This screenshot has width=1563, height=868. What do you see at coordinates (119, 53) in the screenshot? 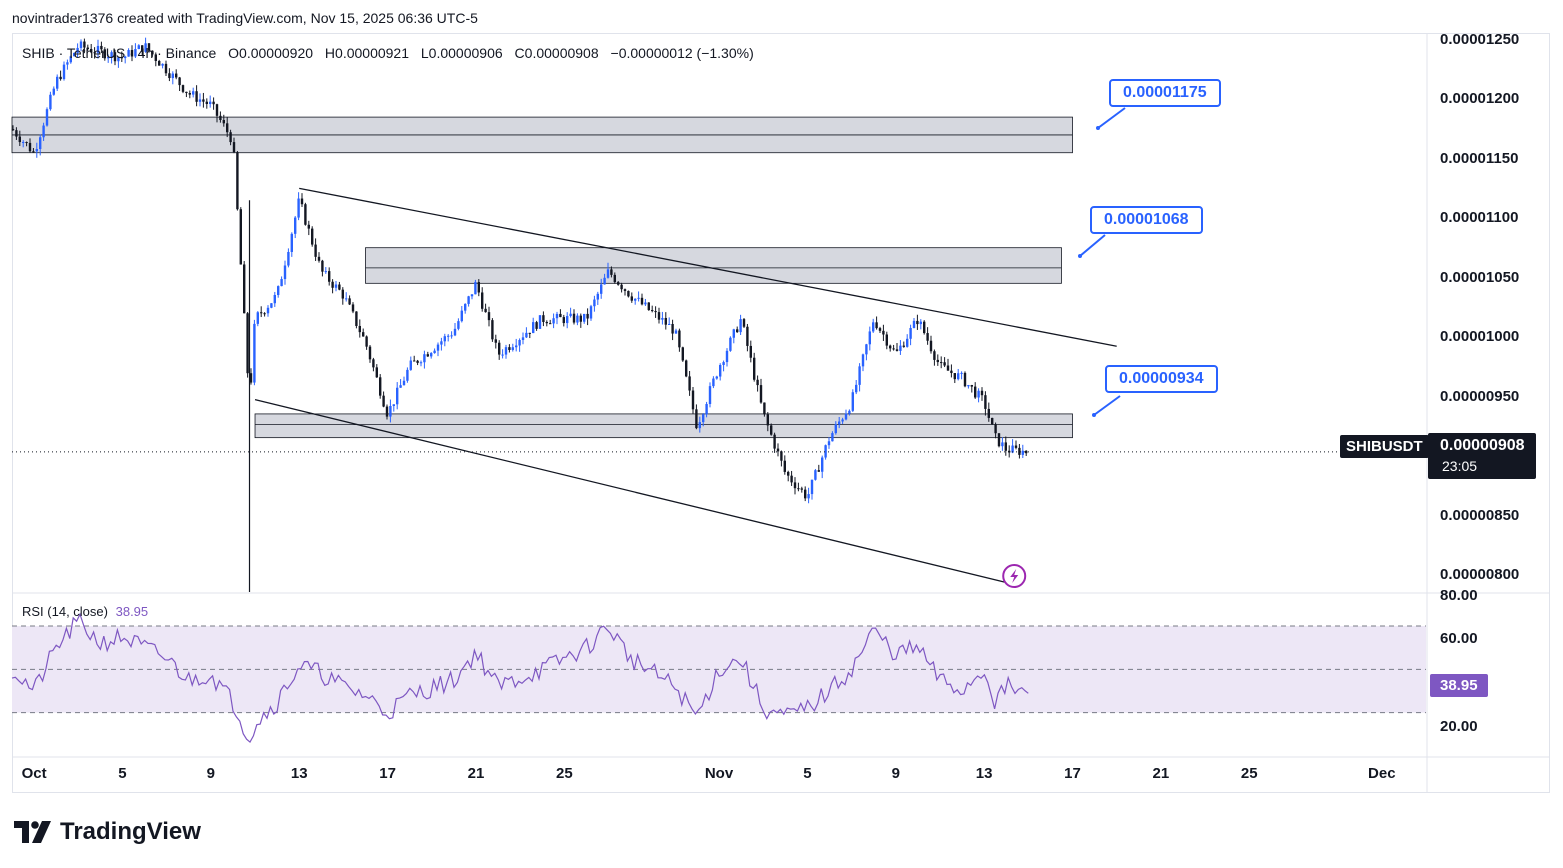
I see `legend-symbol: SHIB · TetherUS · 4h · Binance` at bounding box center [119, 53].